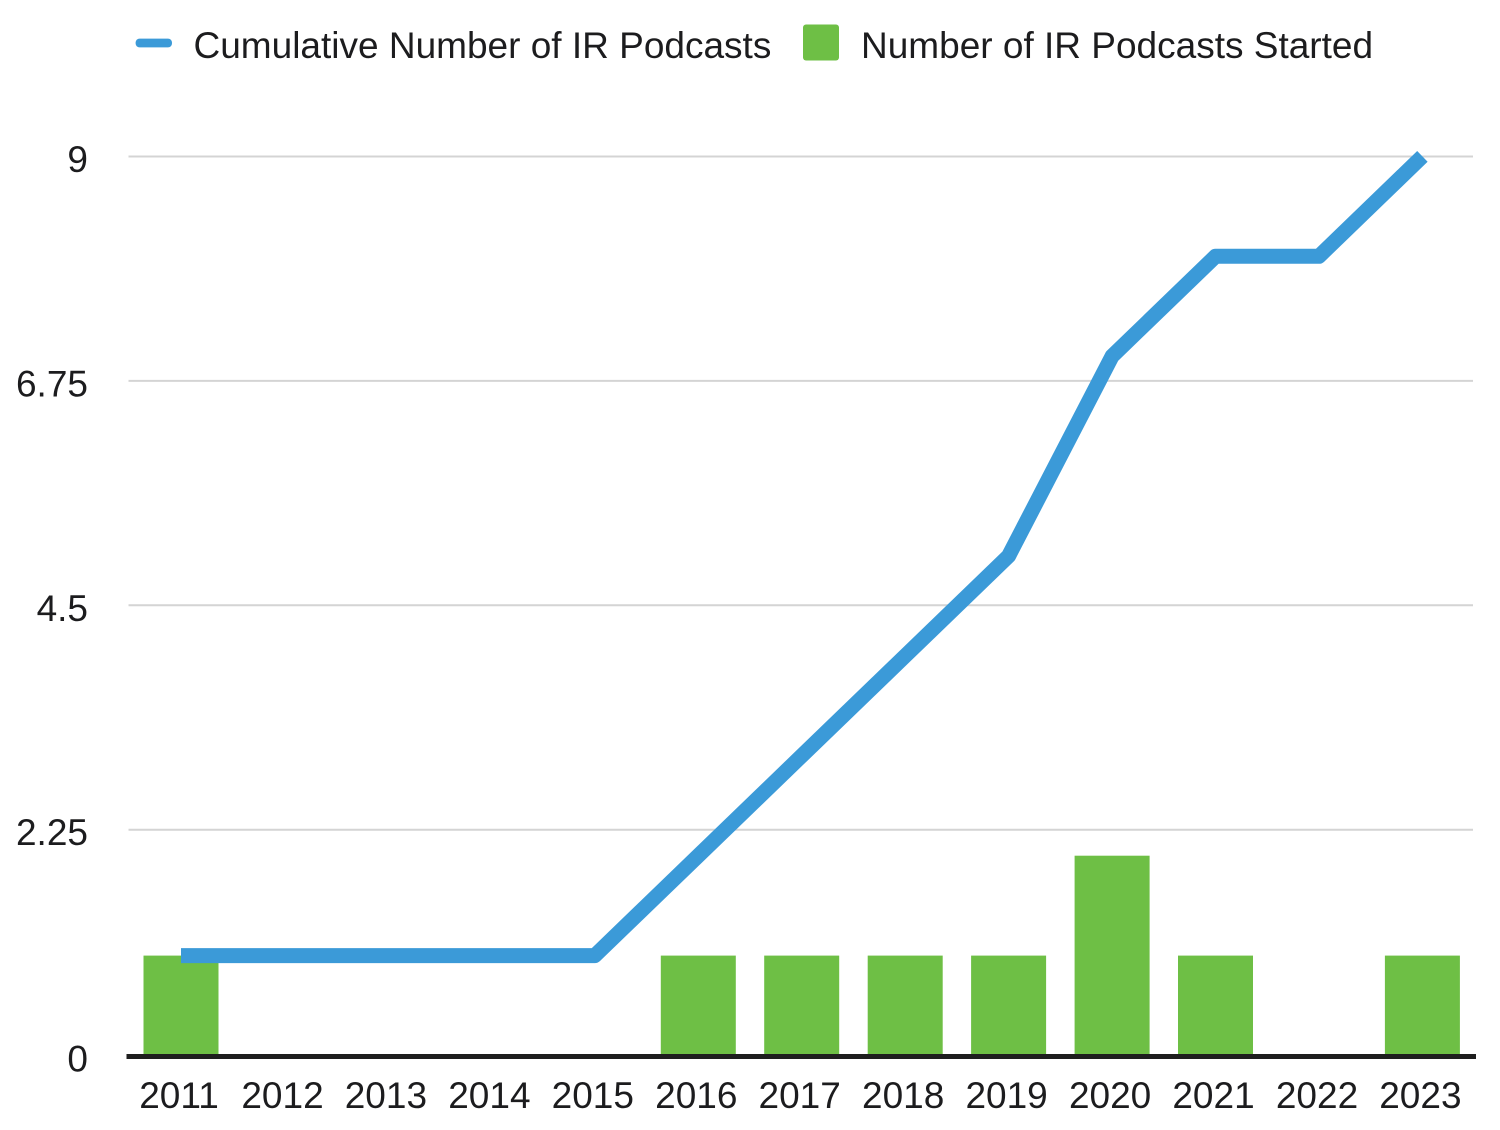  What do you see at coordinates (52, 832) in the screenshot?
I see `svg-text: 2.25` at bounding box center [52, 832].